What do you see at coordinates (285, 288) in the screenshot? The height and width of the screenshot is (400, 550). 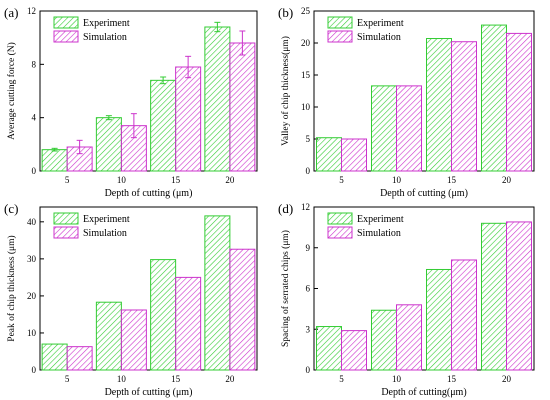 I see `y-axis-label: Spacing of serrated chips (μm)` at bounding box center [285, 288].